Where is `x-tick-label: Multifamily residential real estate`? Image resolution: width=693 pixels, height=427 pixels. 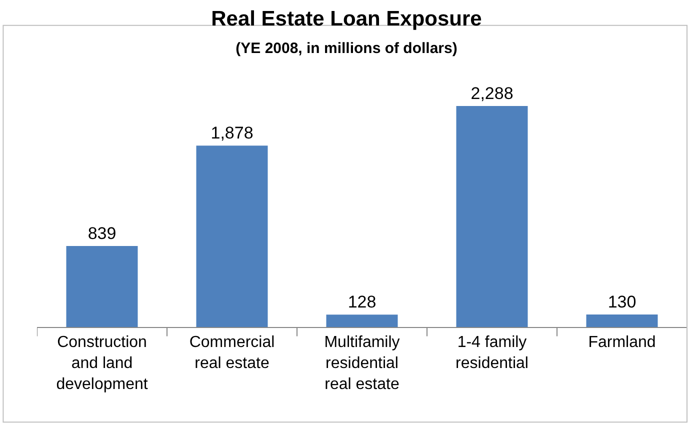
x-tick-label: Multifamily residential real estate is located at coordinates (362, 363).